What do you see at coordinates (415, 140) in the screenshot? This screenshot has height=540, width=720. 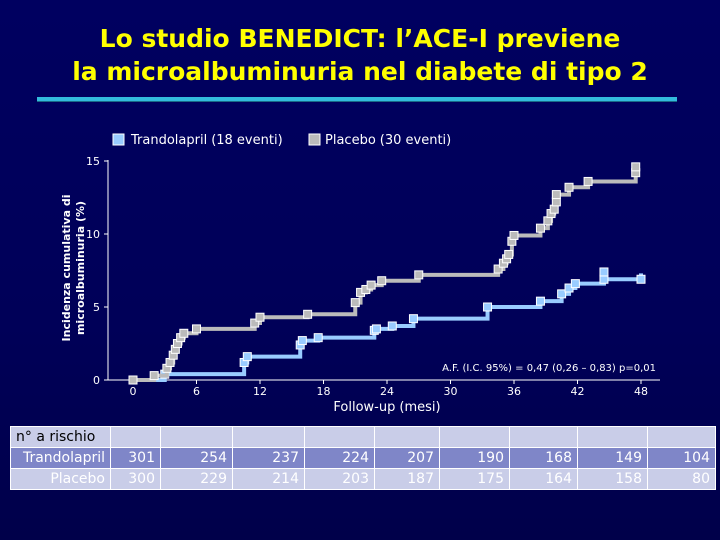 I see `legend-events-placebo: (30 eventi)` at bounding box center [415, 140].